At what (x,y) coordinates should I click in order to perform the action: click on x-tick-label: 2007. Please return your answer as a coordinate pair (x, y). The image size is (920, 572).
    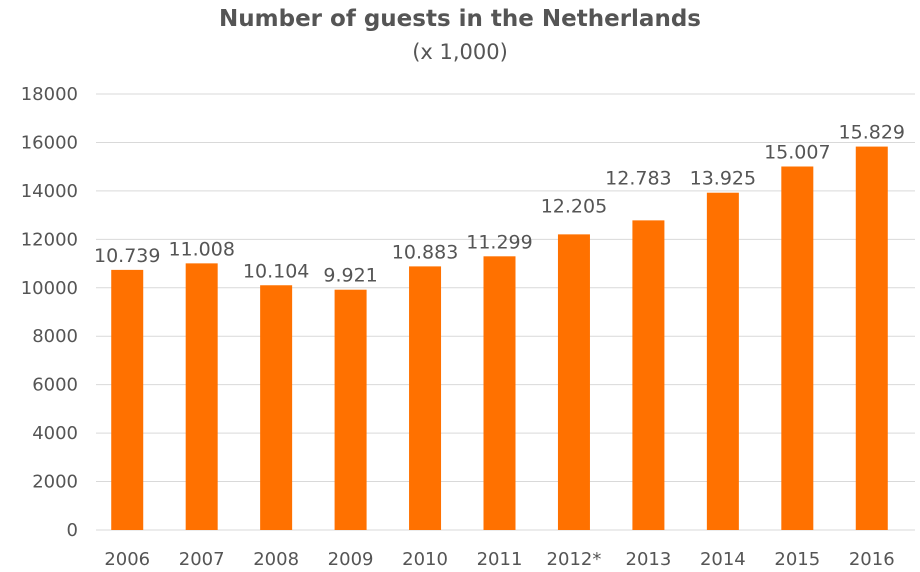
    Looking at the image, I should click on (202, 559).